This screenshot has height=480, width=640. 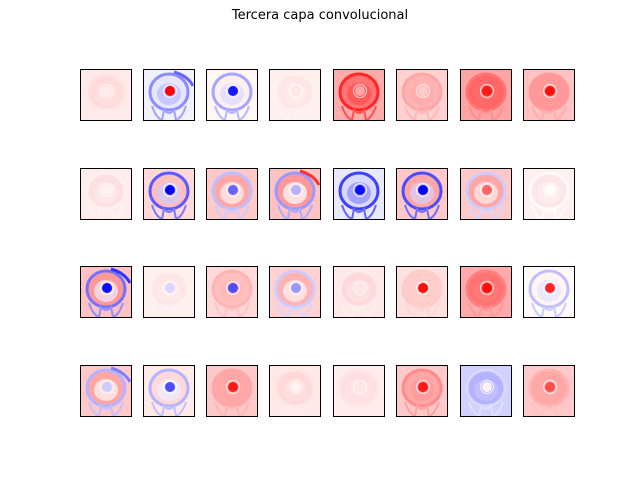 What do you see at coordinates (106, 292) in the screenshot?
I see `feature-map-r3-c1` at bounding box center [106, 292].